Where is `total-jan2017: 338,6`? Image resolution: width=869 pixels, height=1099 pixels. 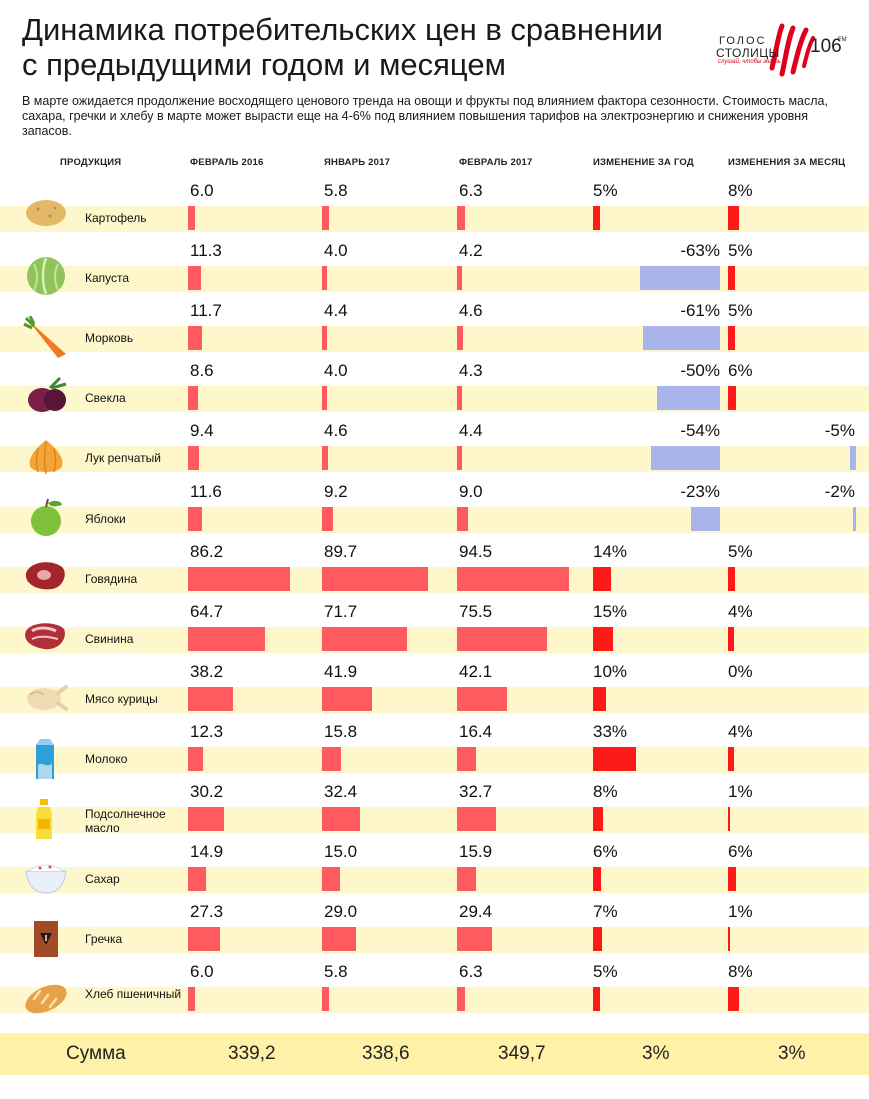
total-jan2017: 338,6 is located at coordinates (386, 1053).